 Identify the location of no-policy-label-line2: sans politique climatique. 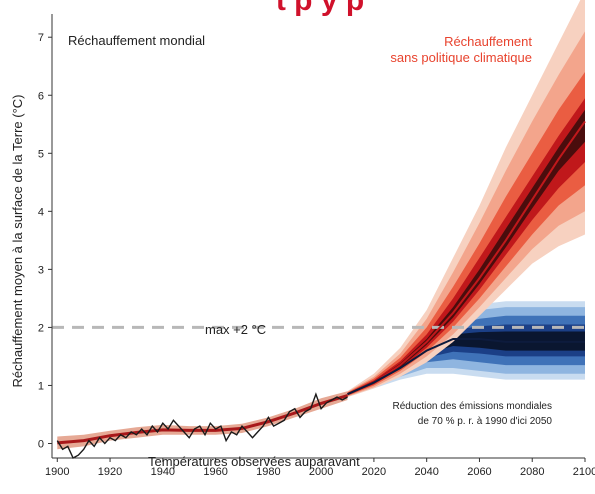
(461, 57).